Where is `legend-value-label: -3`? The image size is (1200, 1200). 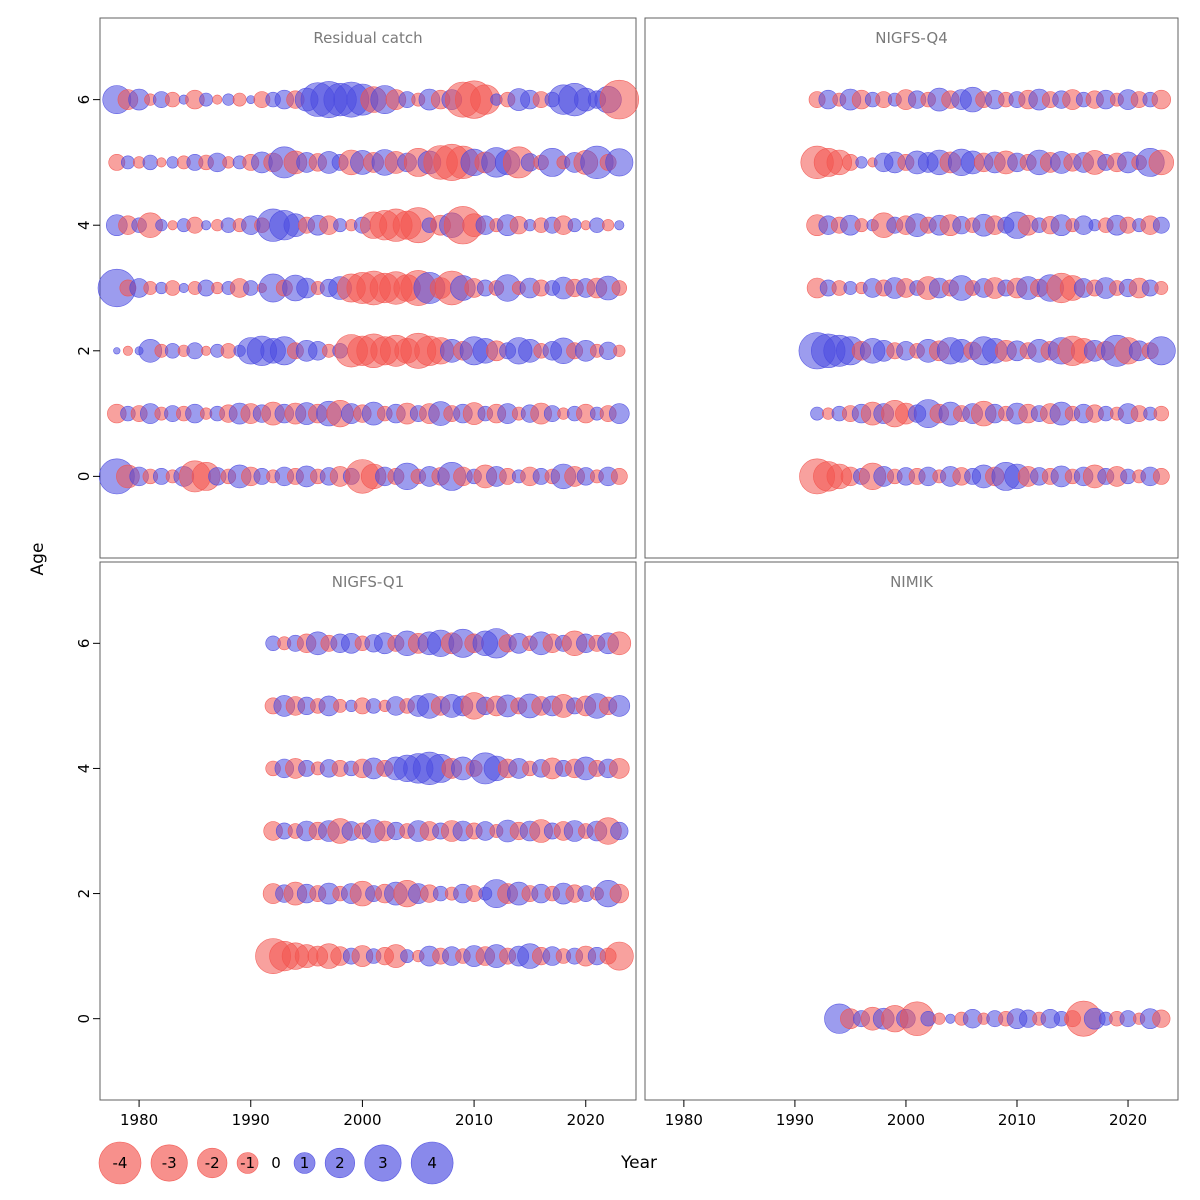
legend-value-label: -3 is located at coordinates (169, 1163).